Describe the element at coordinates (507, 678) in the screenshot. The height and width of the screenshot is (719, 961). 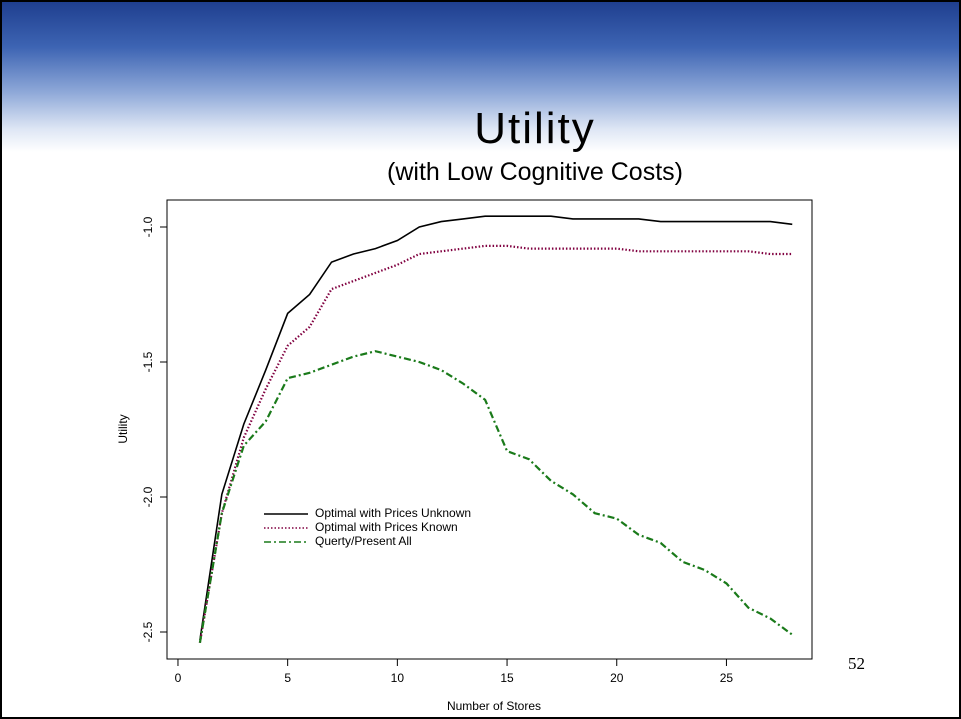
I see `x-tick-label: 15` at that location.